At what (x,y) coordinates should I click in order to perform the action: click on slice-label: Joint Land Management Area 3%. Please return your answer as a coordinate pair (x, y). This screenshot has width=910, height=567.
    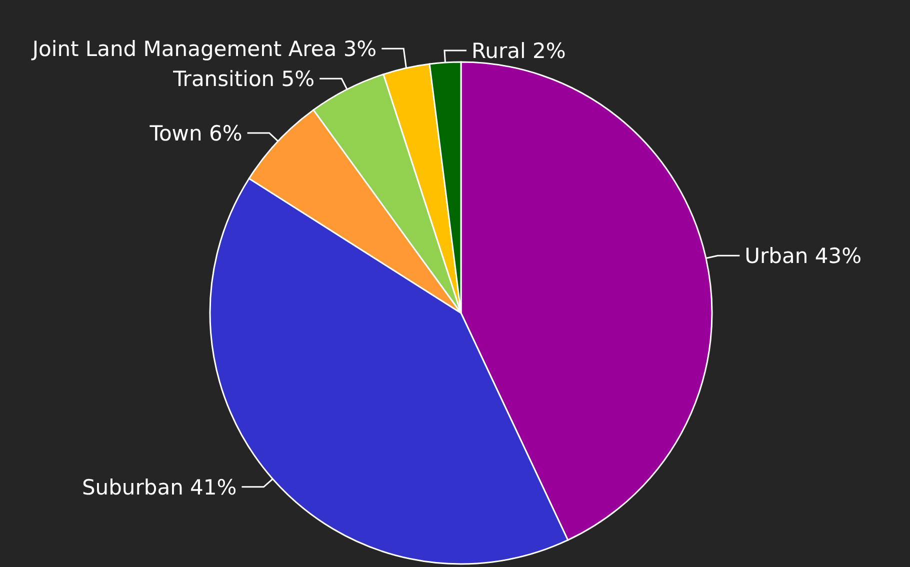
    Looking at the image, I should click on (203, 49).